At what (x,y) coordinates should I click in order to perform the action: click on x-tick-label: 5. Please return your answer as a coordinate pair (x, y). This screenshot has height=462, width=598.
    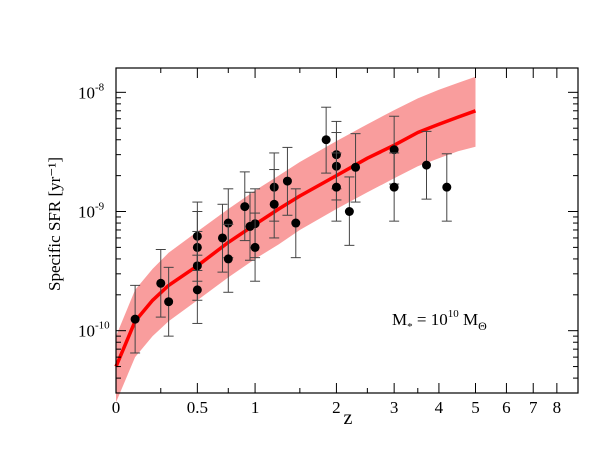
    Looking at the image, I should click on (475, 407).